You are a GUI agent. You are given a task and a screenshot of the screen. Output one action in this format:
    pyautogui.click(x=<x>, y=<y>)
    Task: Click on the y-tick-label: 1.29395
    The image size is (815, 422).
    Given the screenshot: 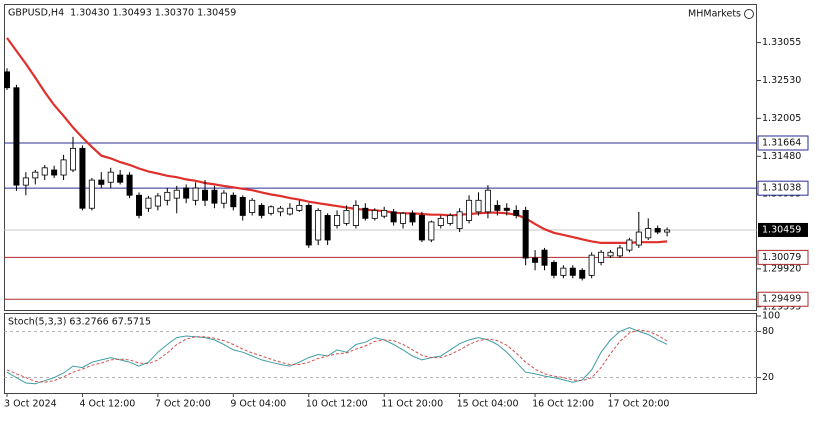 What is the action you would take?
    pyautogui.click(x=781, y=306)
    